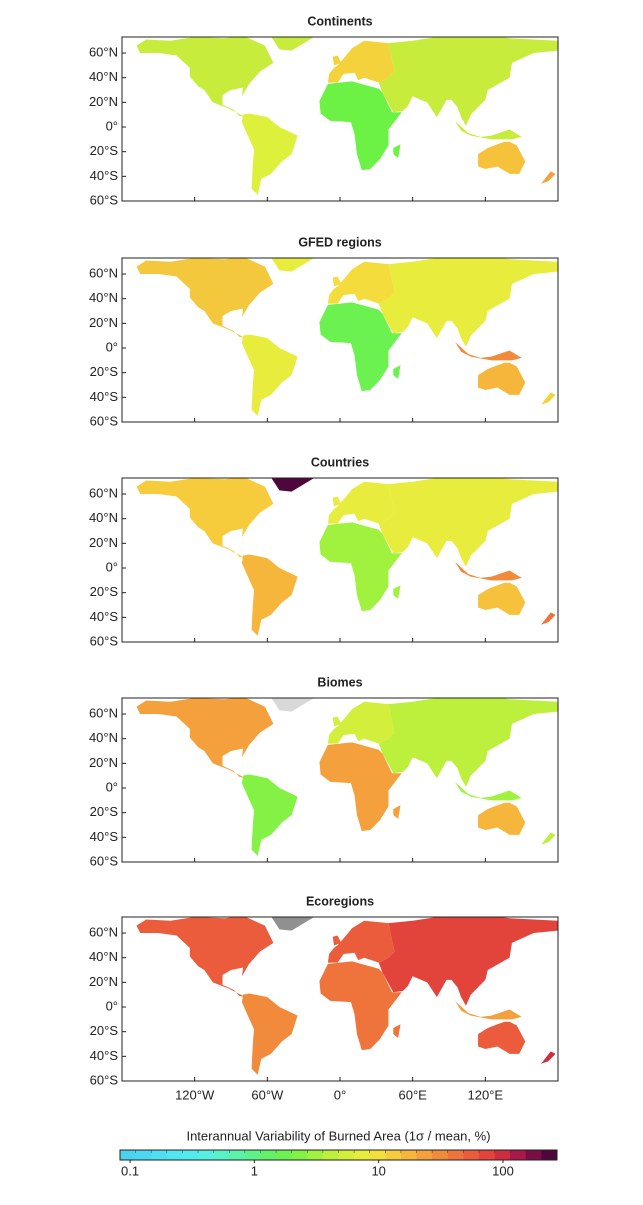 The image size is (643, 1205). Describe the element at coordinates (503, 1170) in the screenshot. I see `colorbar-tick-label: 100` at that location.